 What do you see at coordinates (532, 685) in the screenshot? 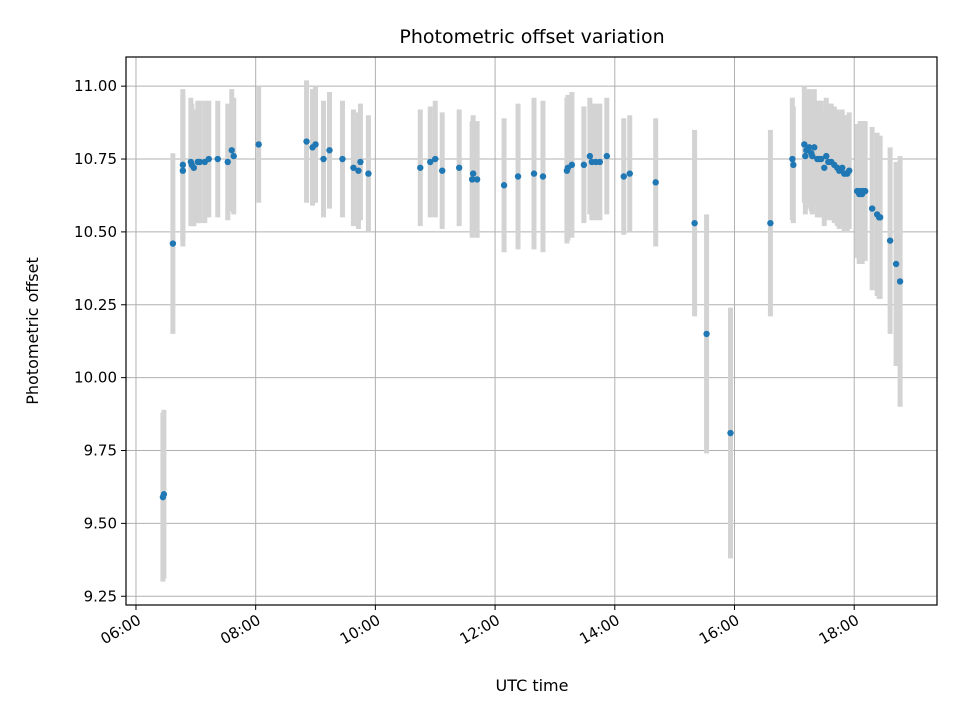
I see `x-axis-label: UTC time` at bounding box center [532, 685].